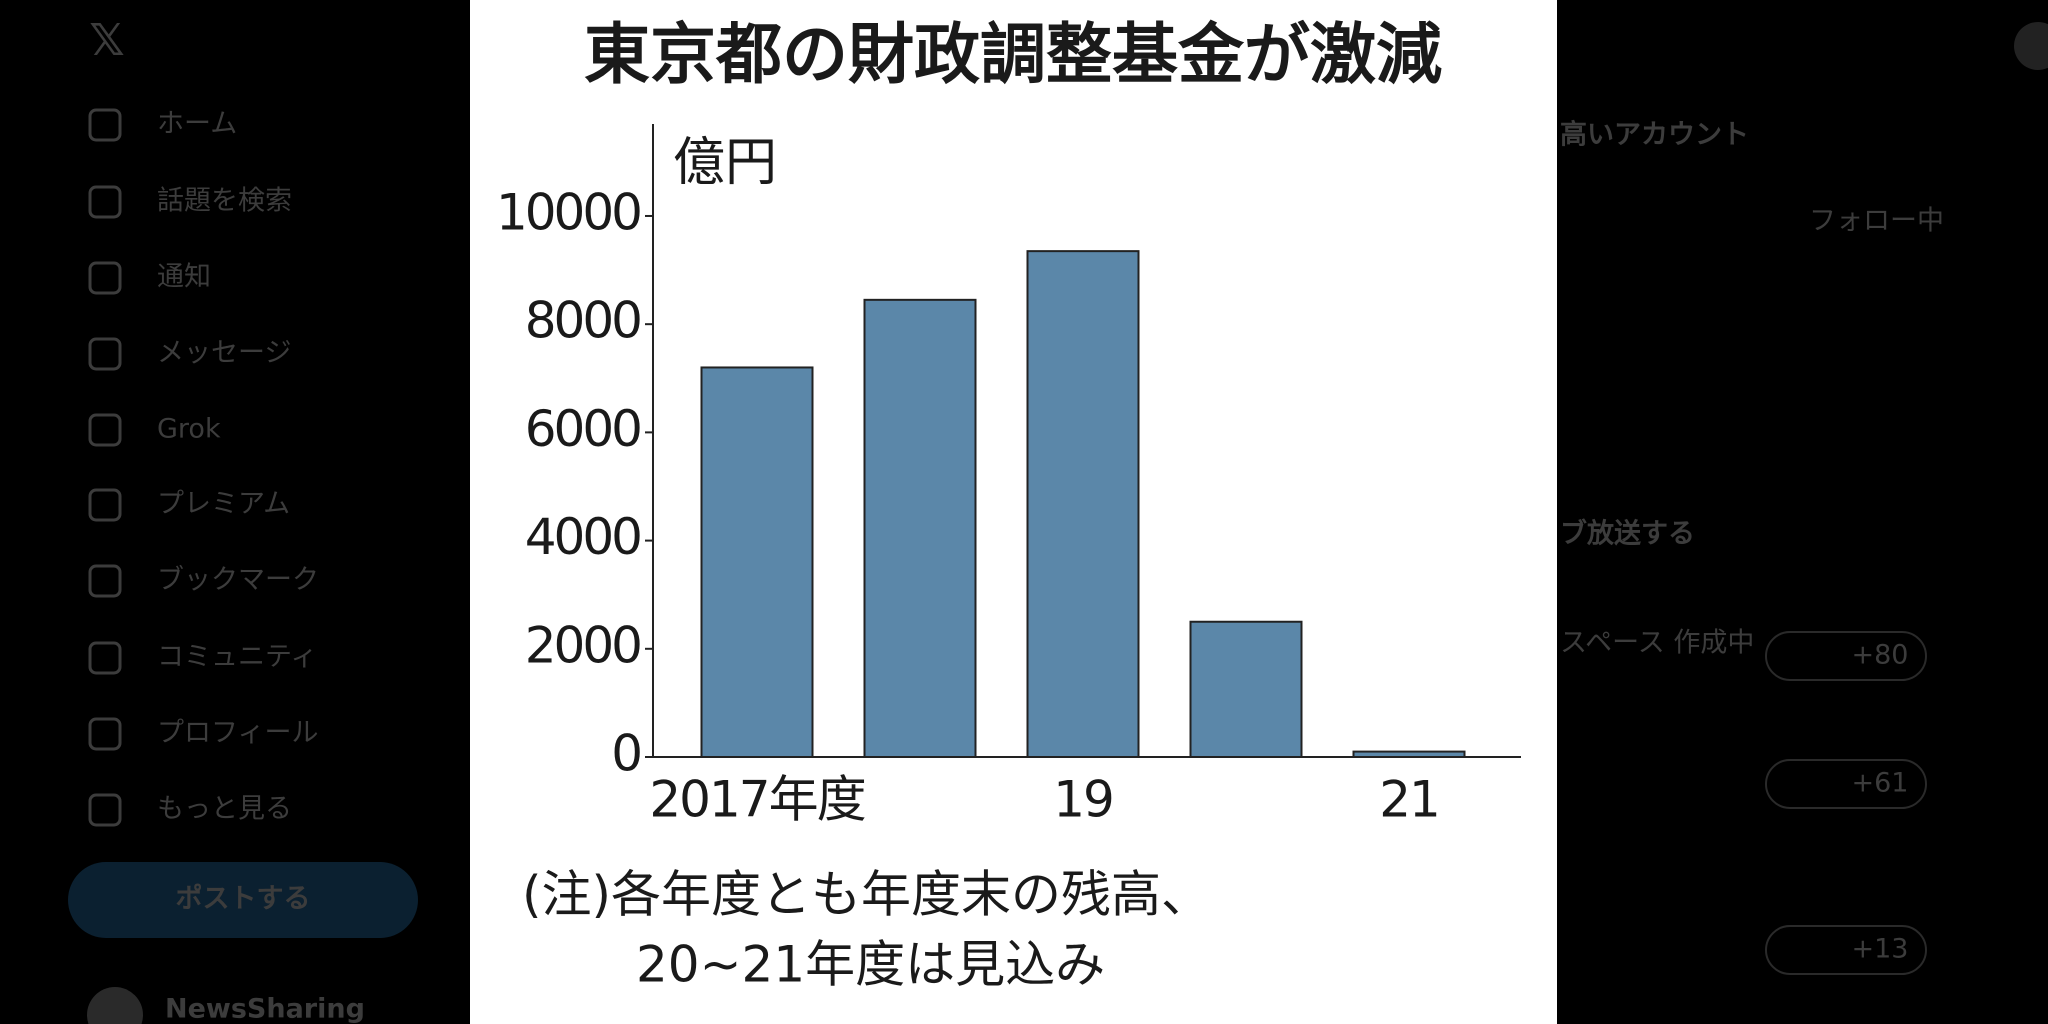 This screenshot has width=2048, height=1024. I want to click on section-title: 高いアカウント, so click(1654, 135).